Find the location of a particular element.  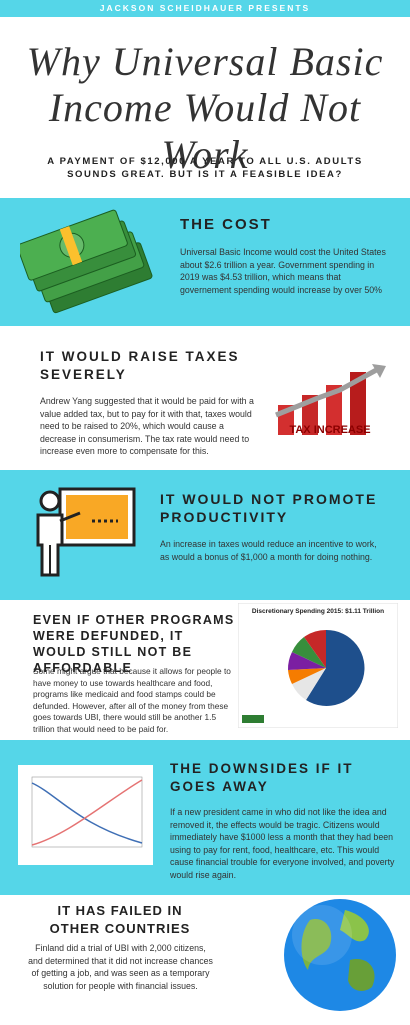

globe-illustration is located at coordinates (340, 955).